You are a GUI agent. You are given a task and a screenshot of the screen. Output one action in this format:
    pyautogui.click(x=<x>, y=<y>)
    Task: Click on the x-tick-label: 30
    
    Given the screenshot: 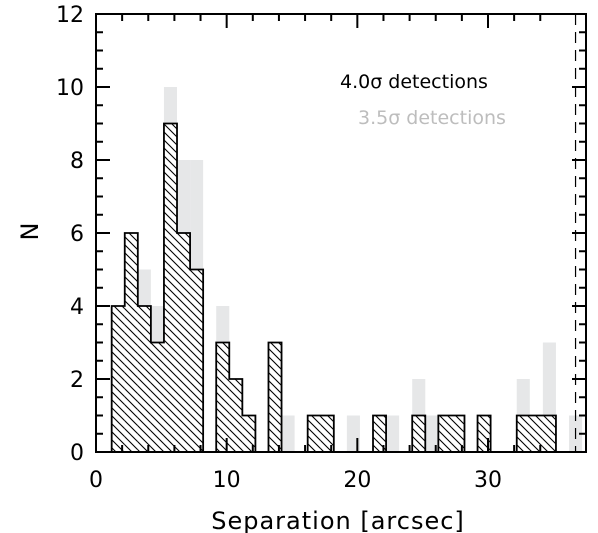 What is the action you would take?
    pyautogui.click(x=488, y=480)
    